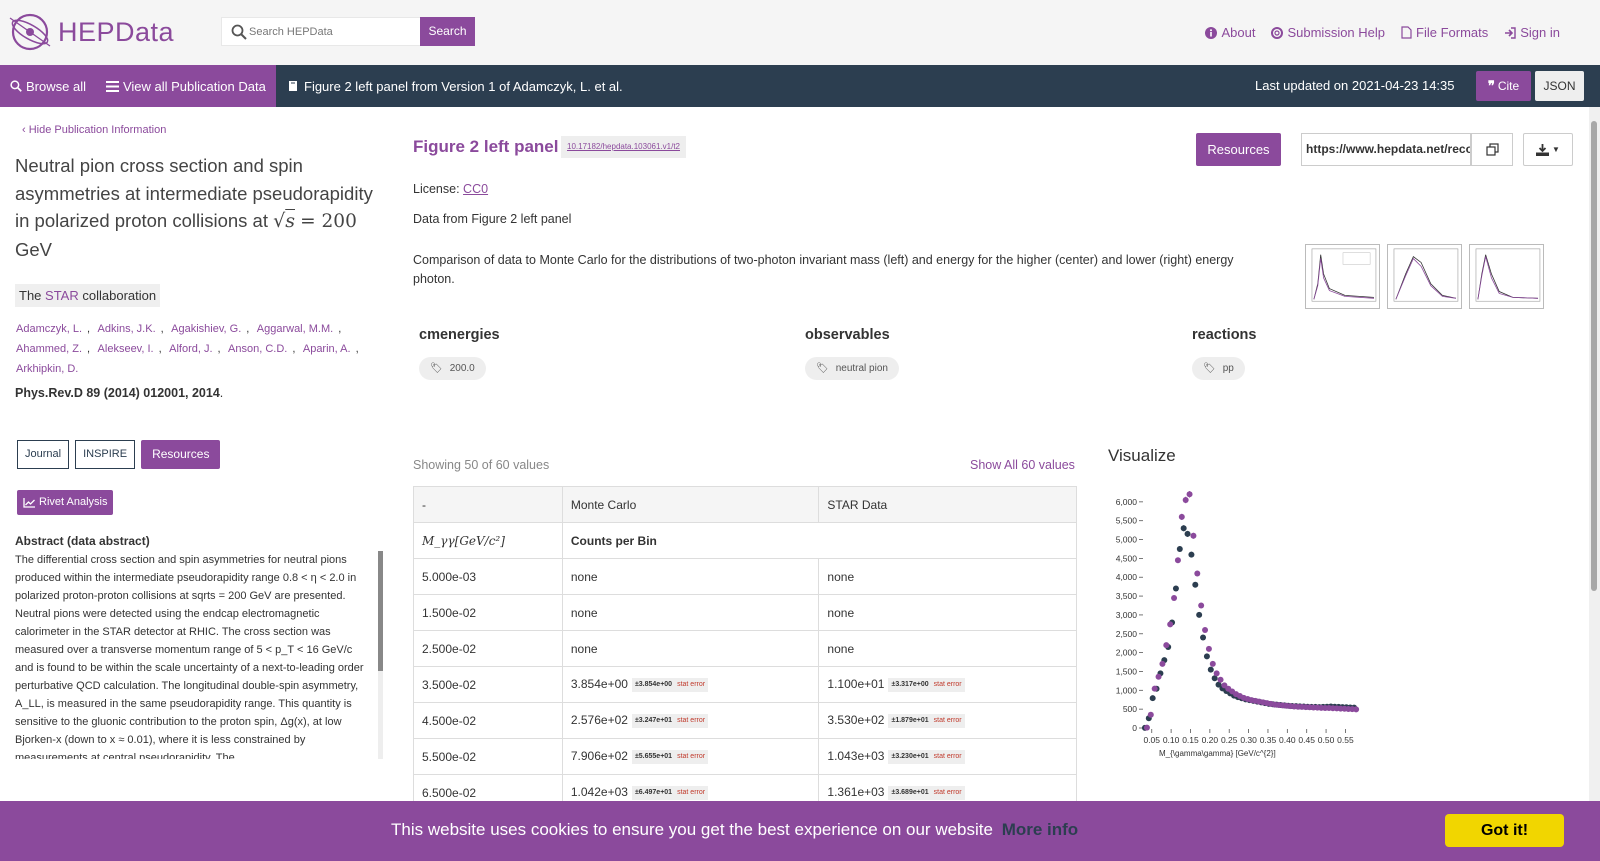  I want to click on y-tick-label: 500, so click(1130, 709).